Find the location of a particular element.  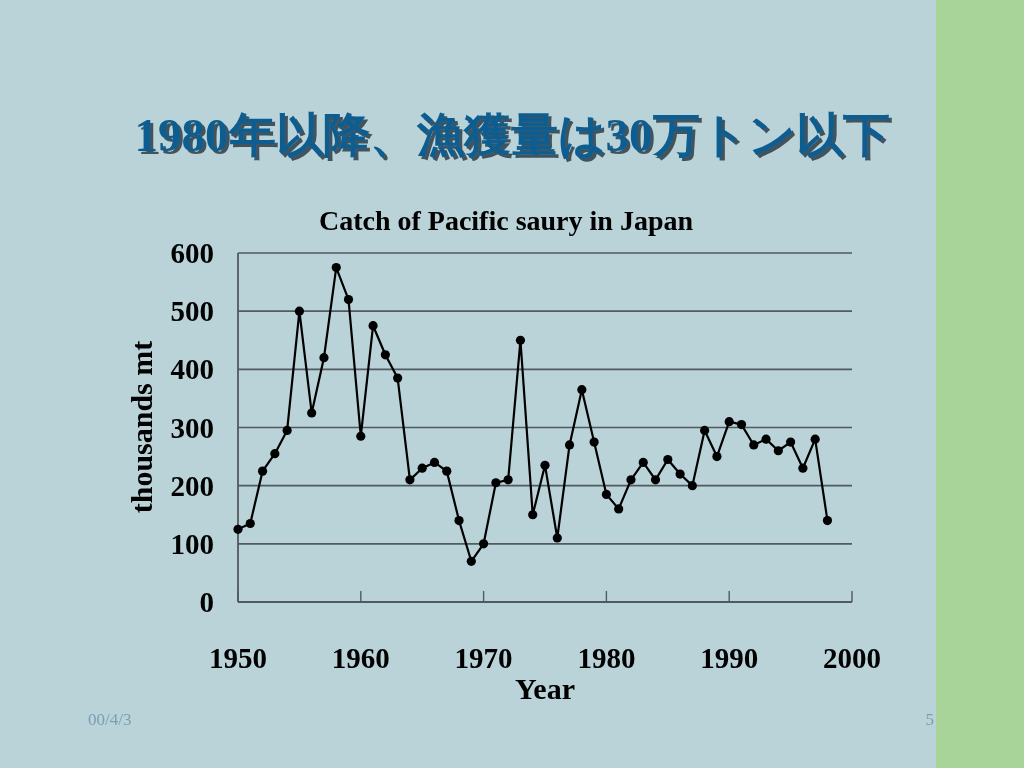

y-tick-label: 200 is located at coordinates (192, 485).